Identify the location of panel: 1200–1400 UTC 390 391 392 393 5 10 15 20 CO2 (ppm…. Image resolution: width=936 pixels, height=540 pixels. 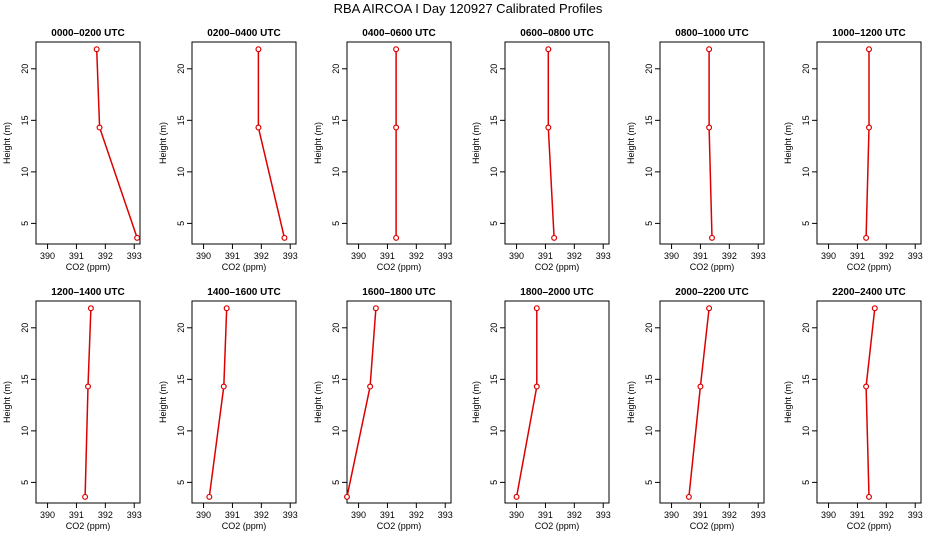
(72, 409).